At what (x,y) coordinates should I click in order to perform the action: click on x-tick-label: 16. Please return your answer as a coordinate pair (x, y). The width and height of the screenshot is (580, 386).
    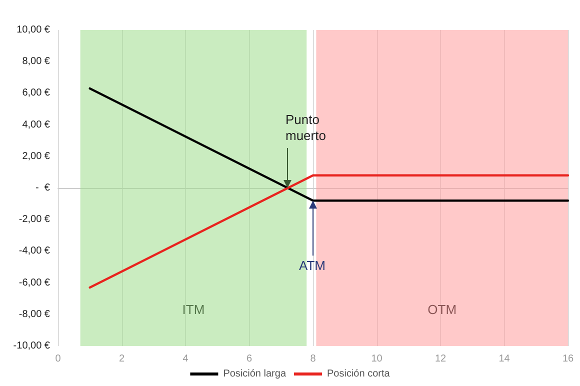
    Looking at the image, I should click on (568, 359).